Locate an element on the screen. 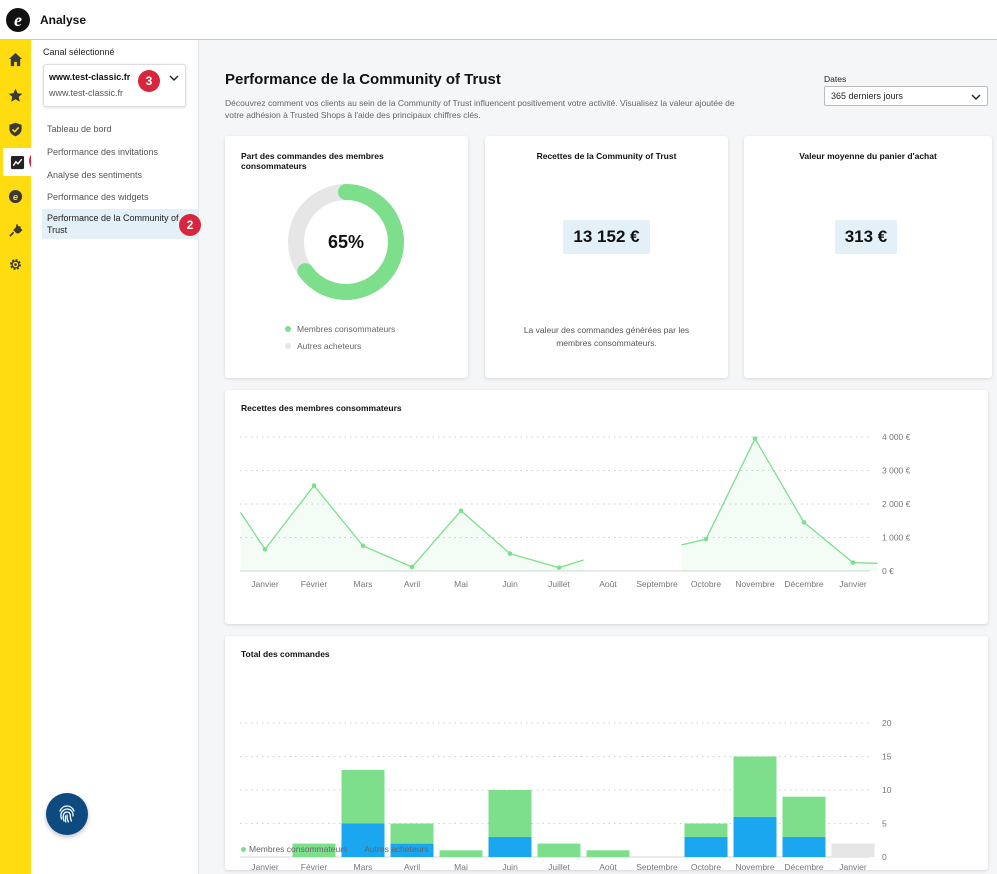  nav-item-dashboard: Tableau de bord is located at coordinates (79, 129).